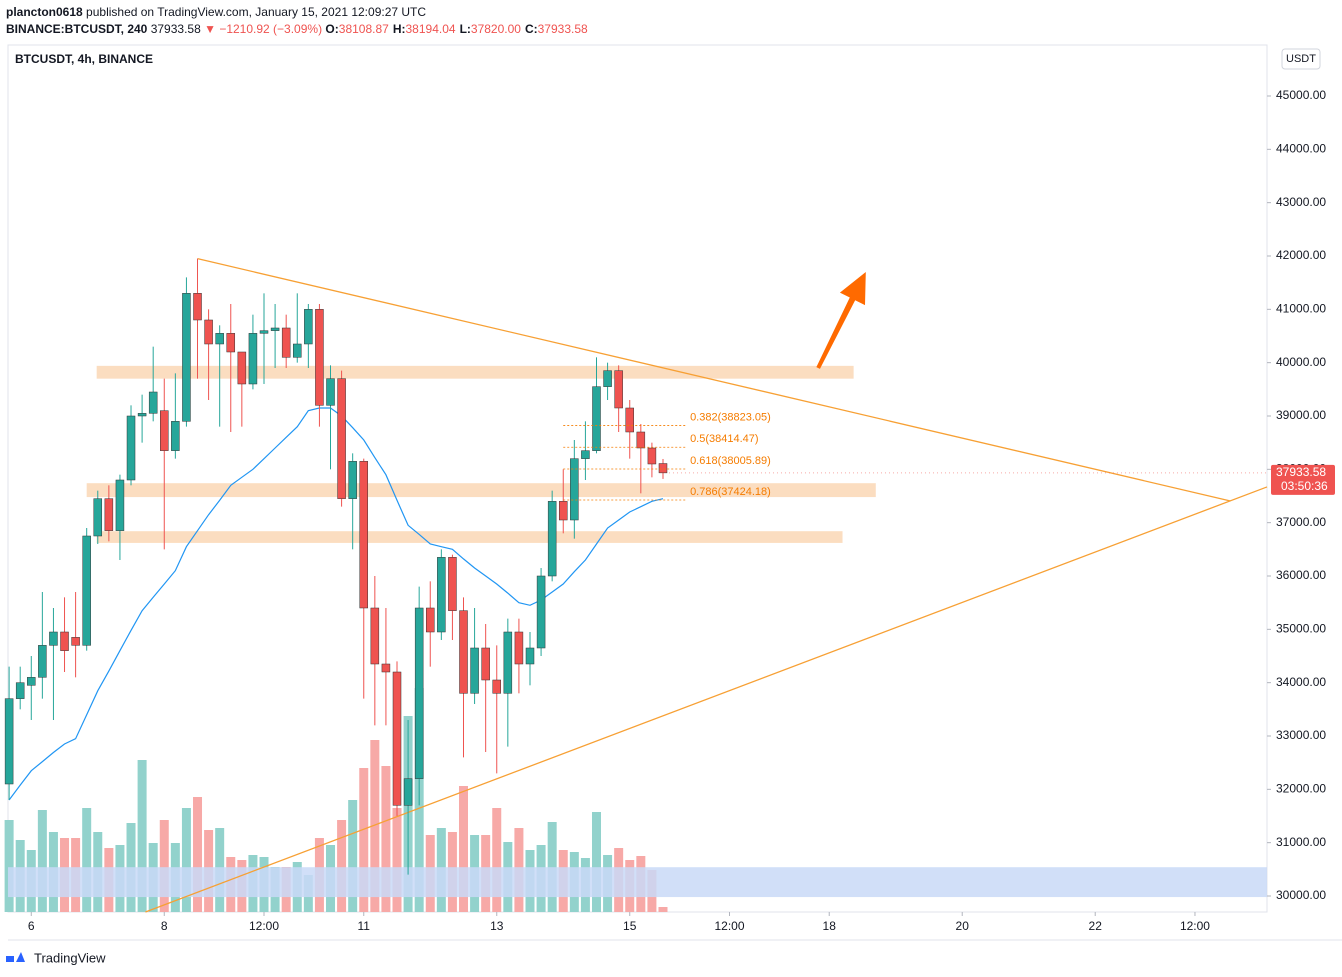  I want to click on y-tick-label: 31000.00, so click(1301, 842).